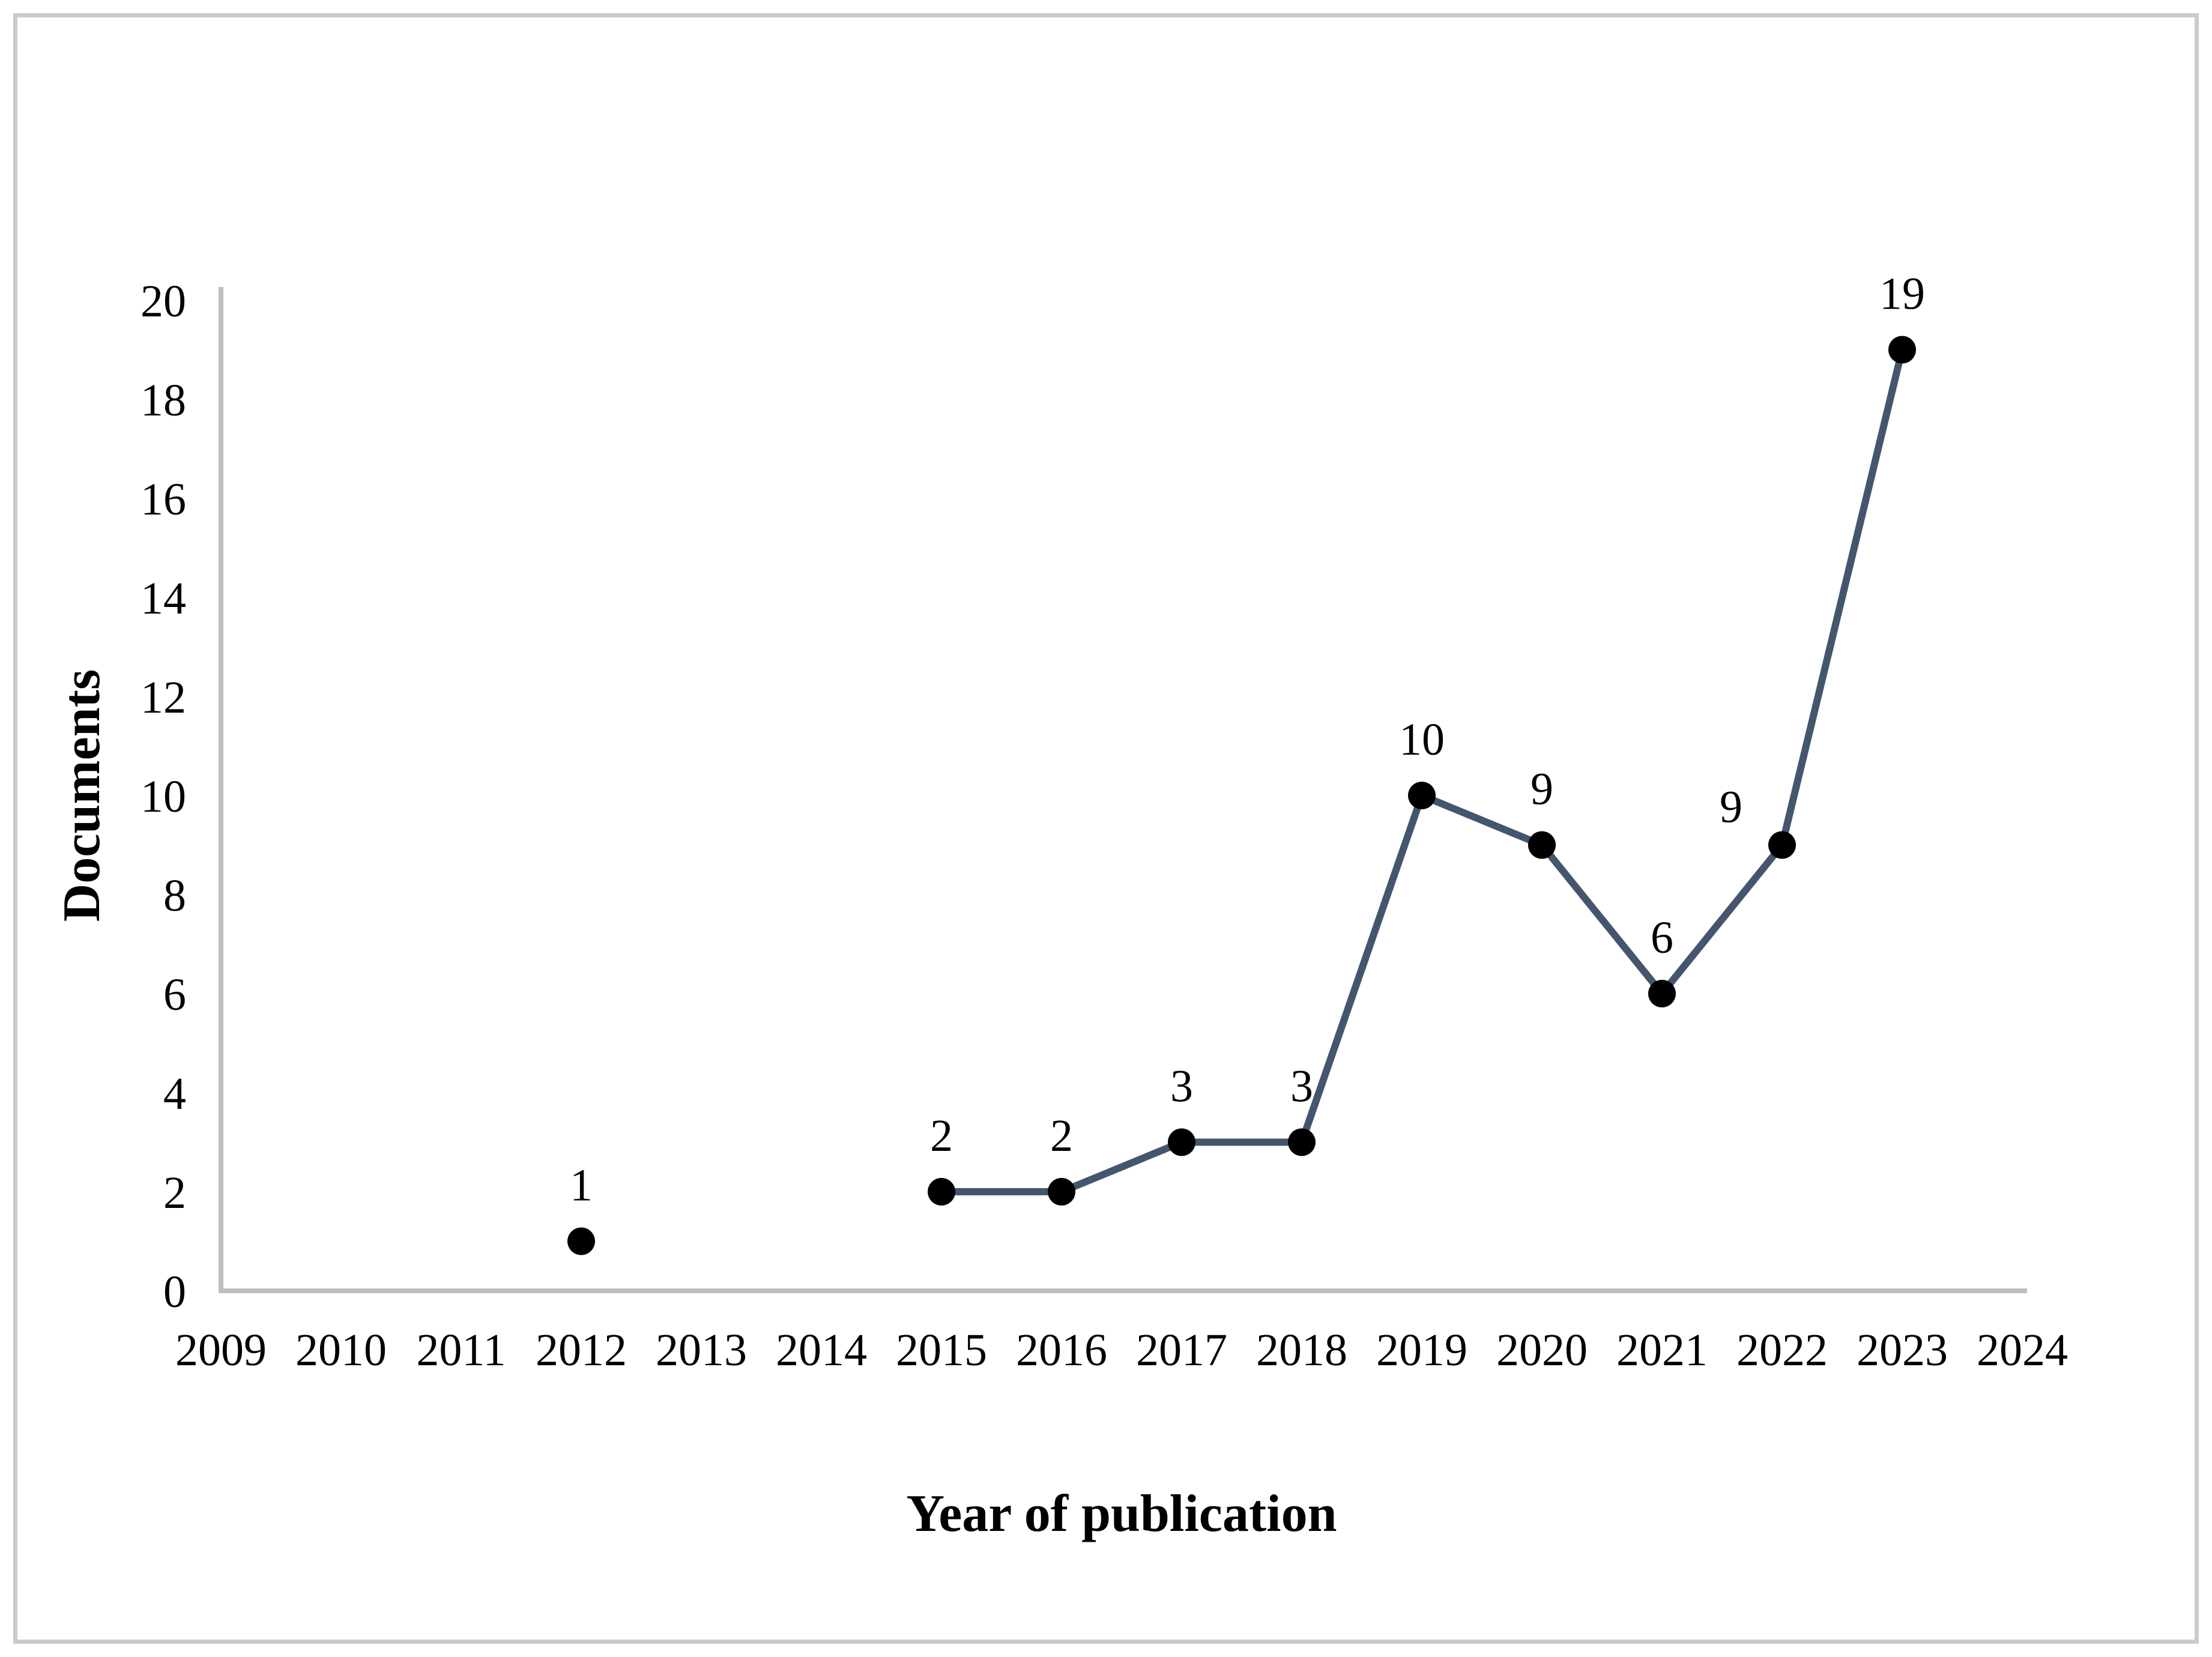 The image size is (2212, 1657). Describe the element at coordinates (941, 1350) in the screenshot. I see `x-tick-label: 2015` at that location.